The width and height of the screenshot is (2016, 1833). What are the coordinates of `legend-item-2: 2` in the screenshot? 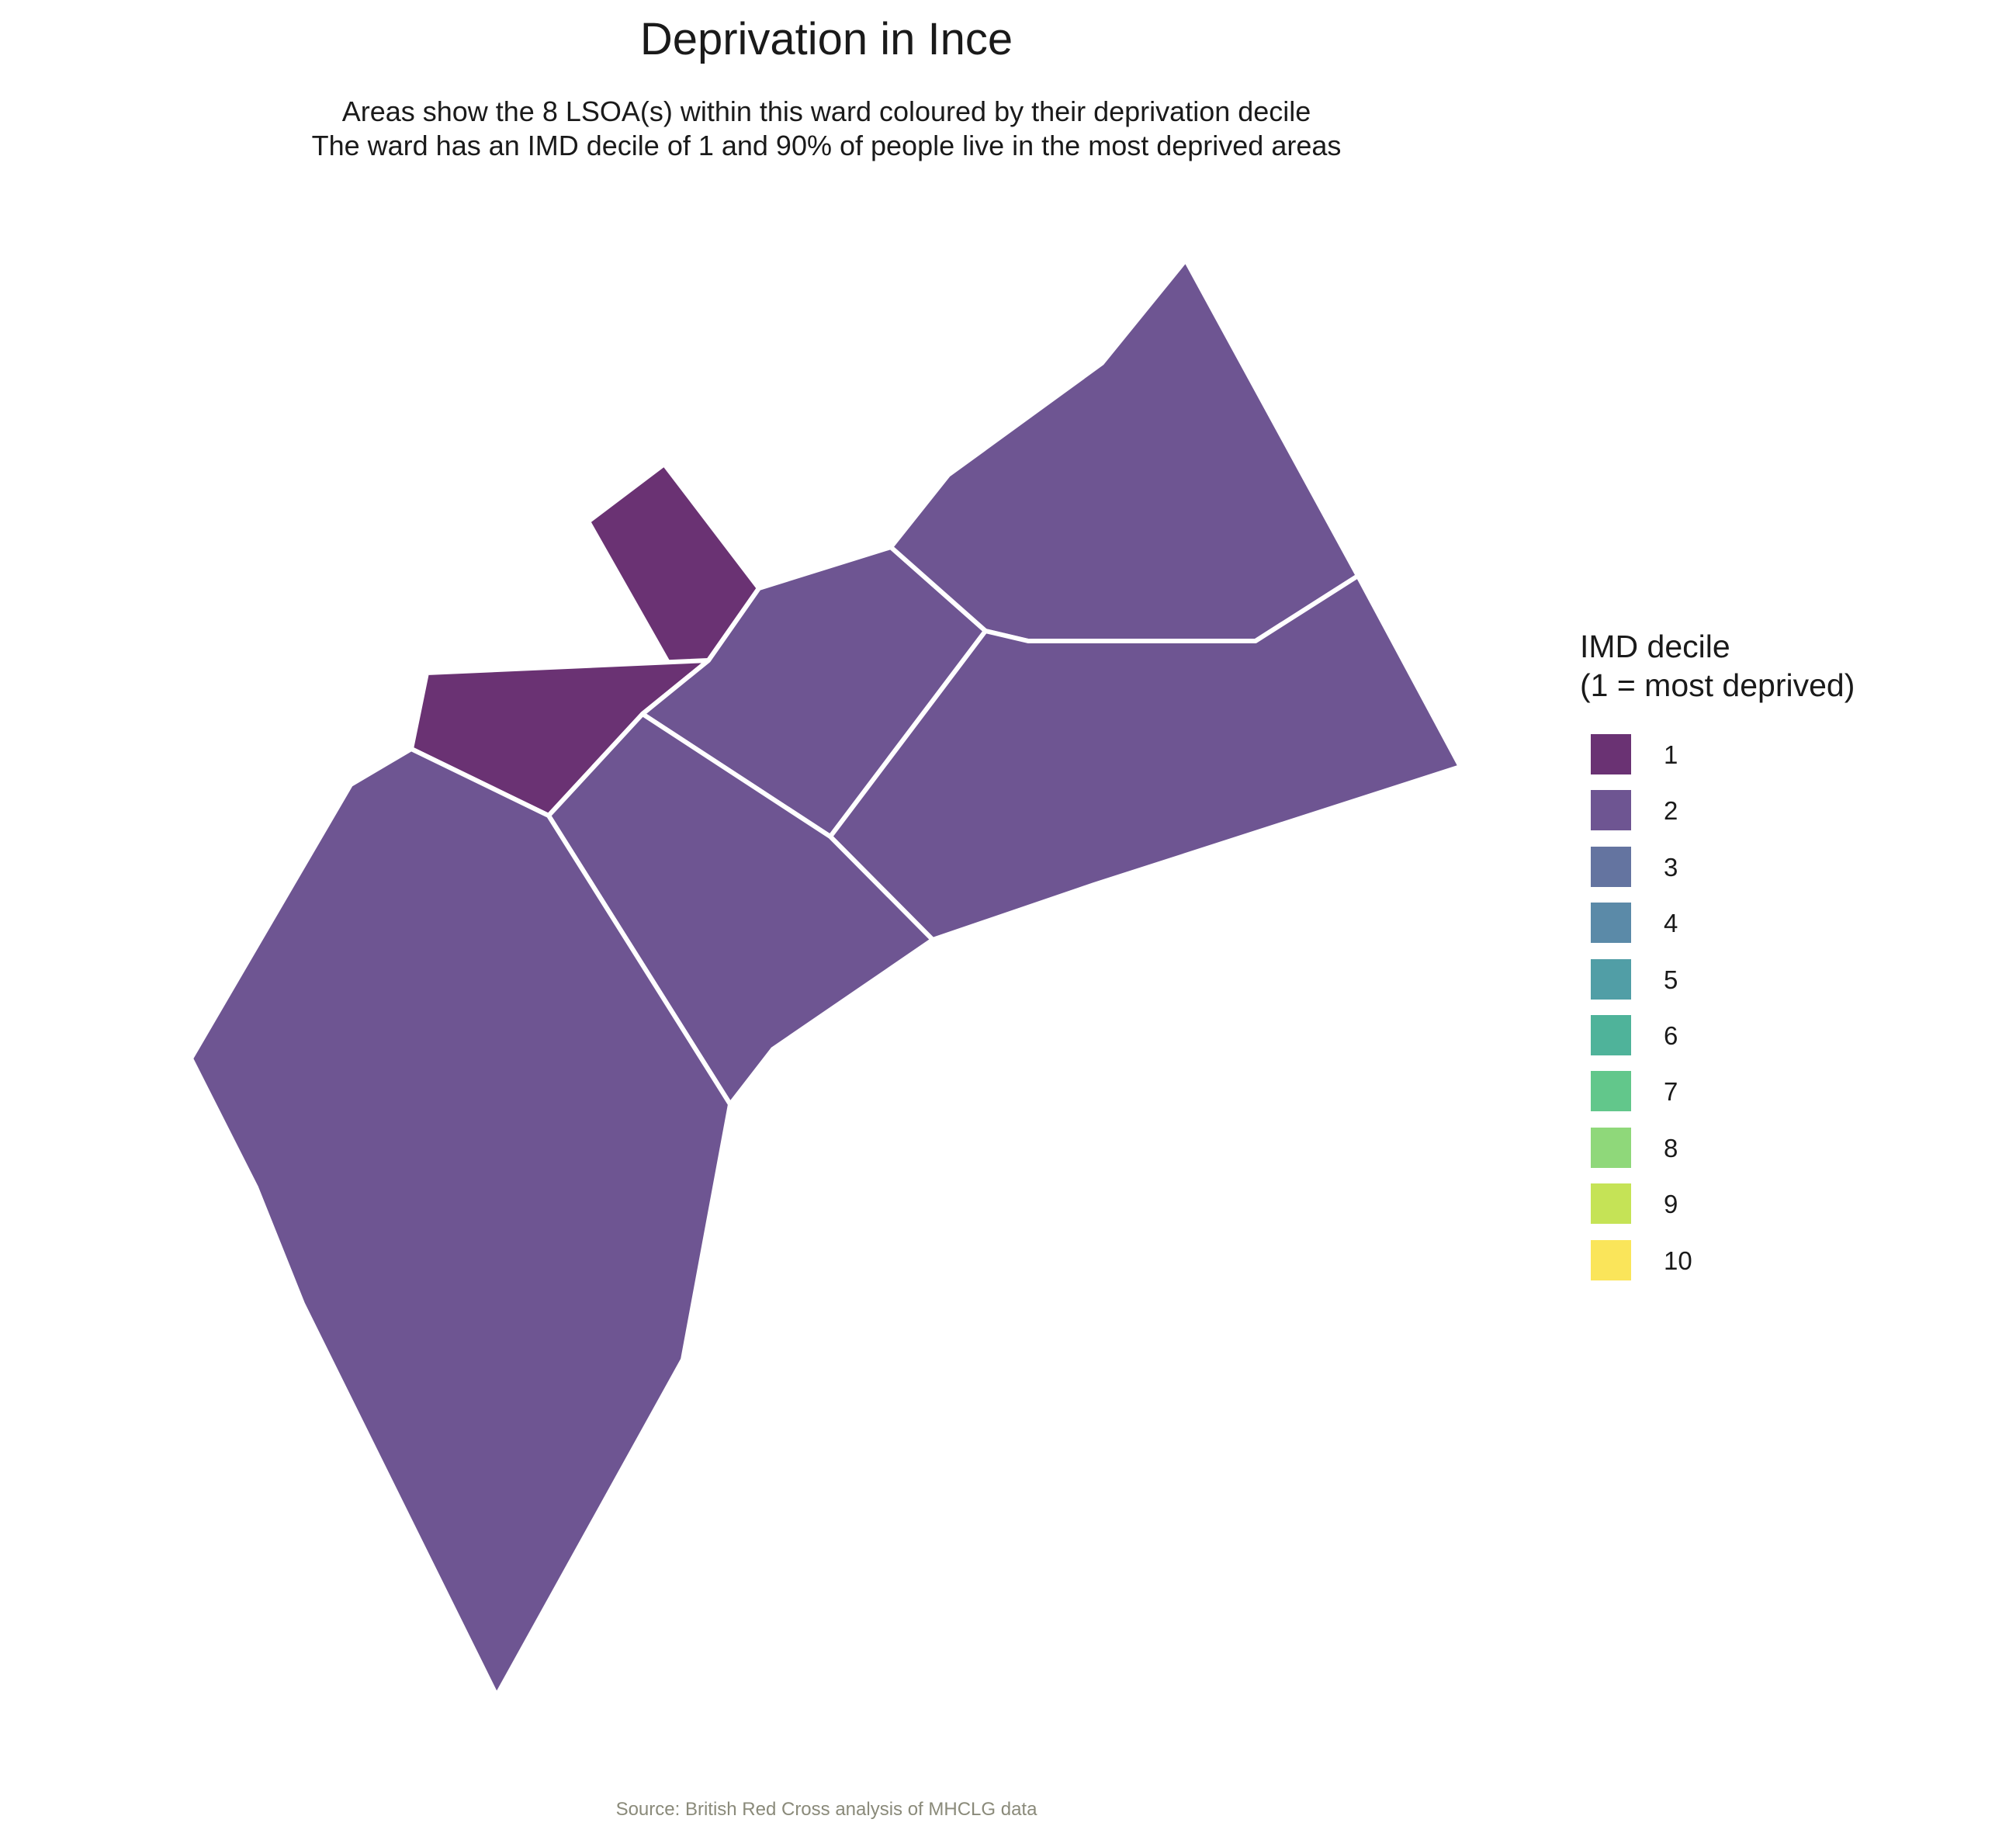 It's located at (1669, 811).